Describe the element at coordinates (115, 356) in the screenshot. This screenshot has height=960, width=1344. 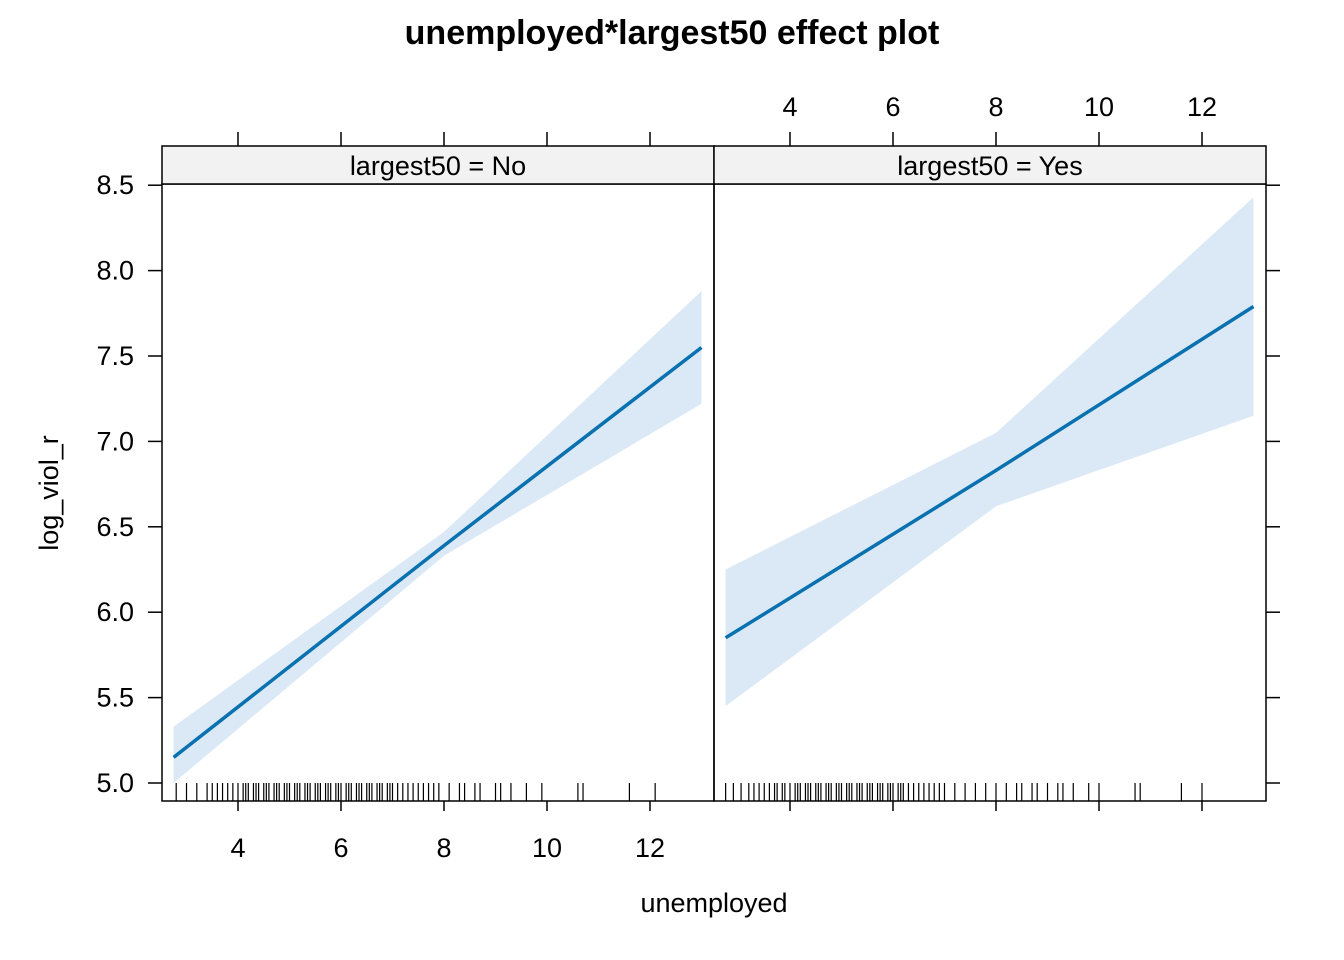
I see `y-tick-label: 7.5` at that location.